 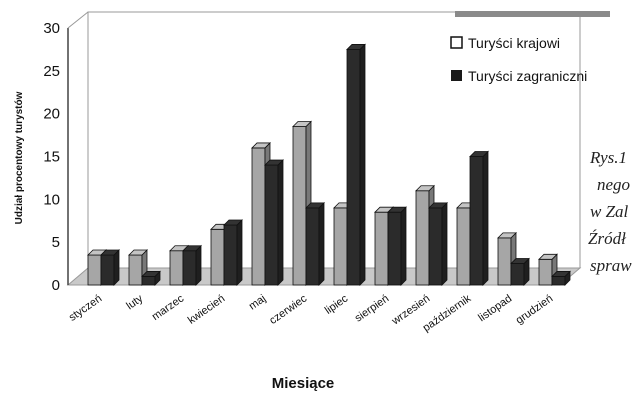 I want to click on legend-swatch-zagraniczni, so click(x=456, y=75).